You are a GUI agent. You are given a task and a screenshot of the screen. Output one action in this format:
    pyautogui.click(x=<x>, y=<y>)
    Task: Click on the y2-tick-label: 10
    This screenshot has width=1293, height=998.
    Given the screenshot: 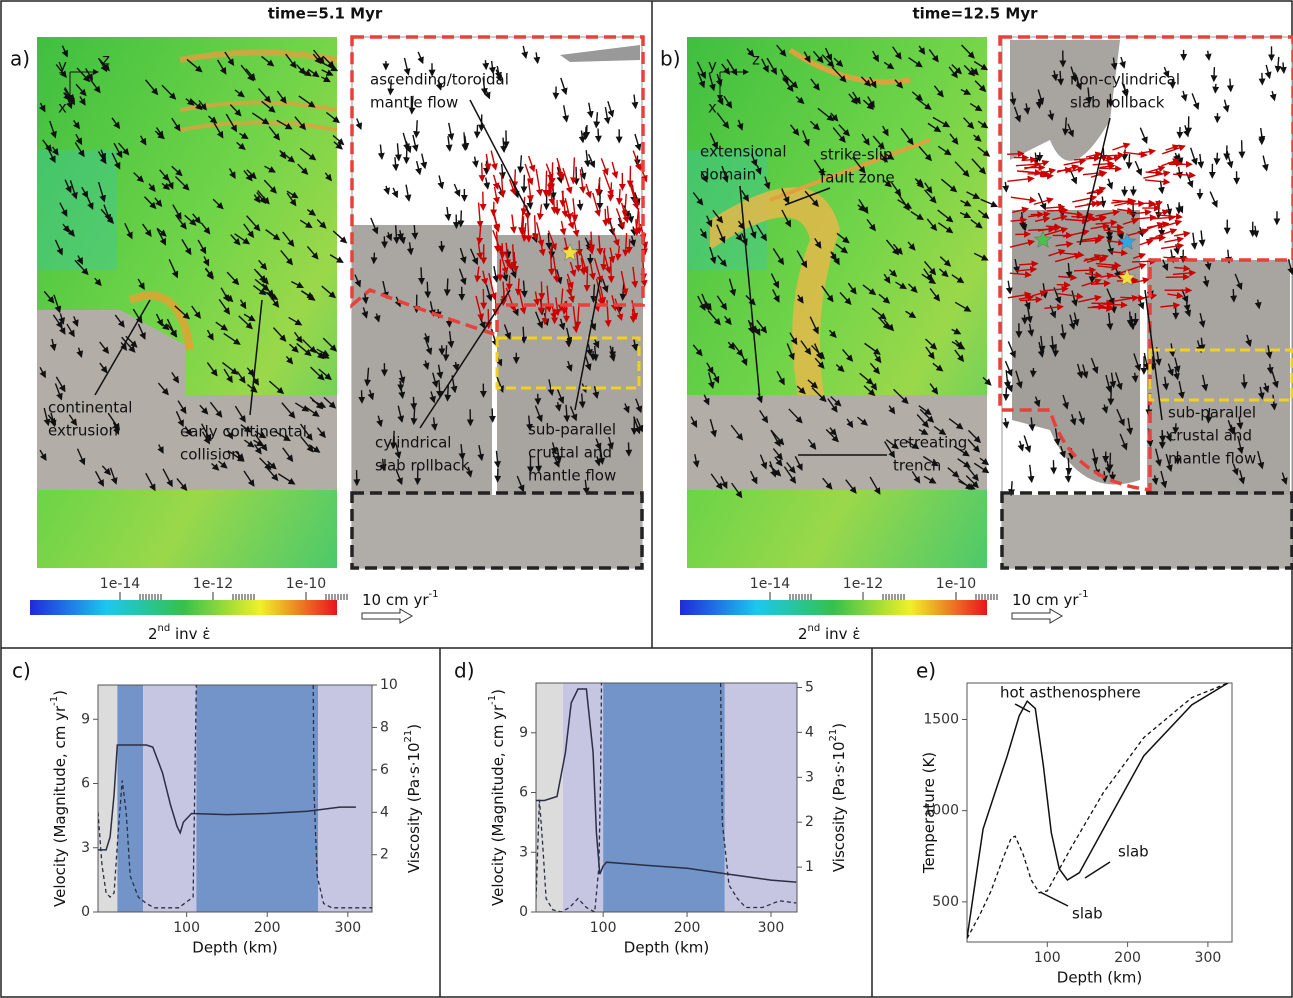 What is the action you would take?
    pyautogui.click(x=389, y=685)
    